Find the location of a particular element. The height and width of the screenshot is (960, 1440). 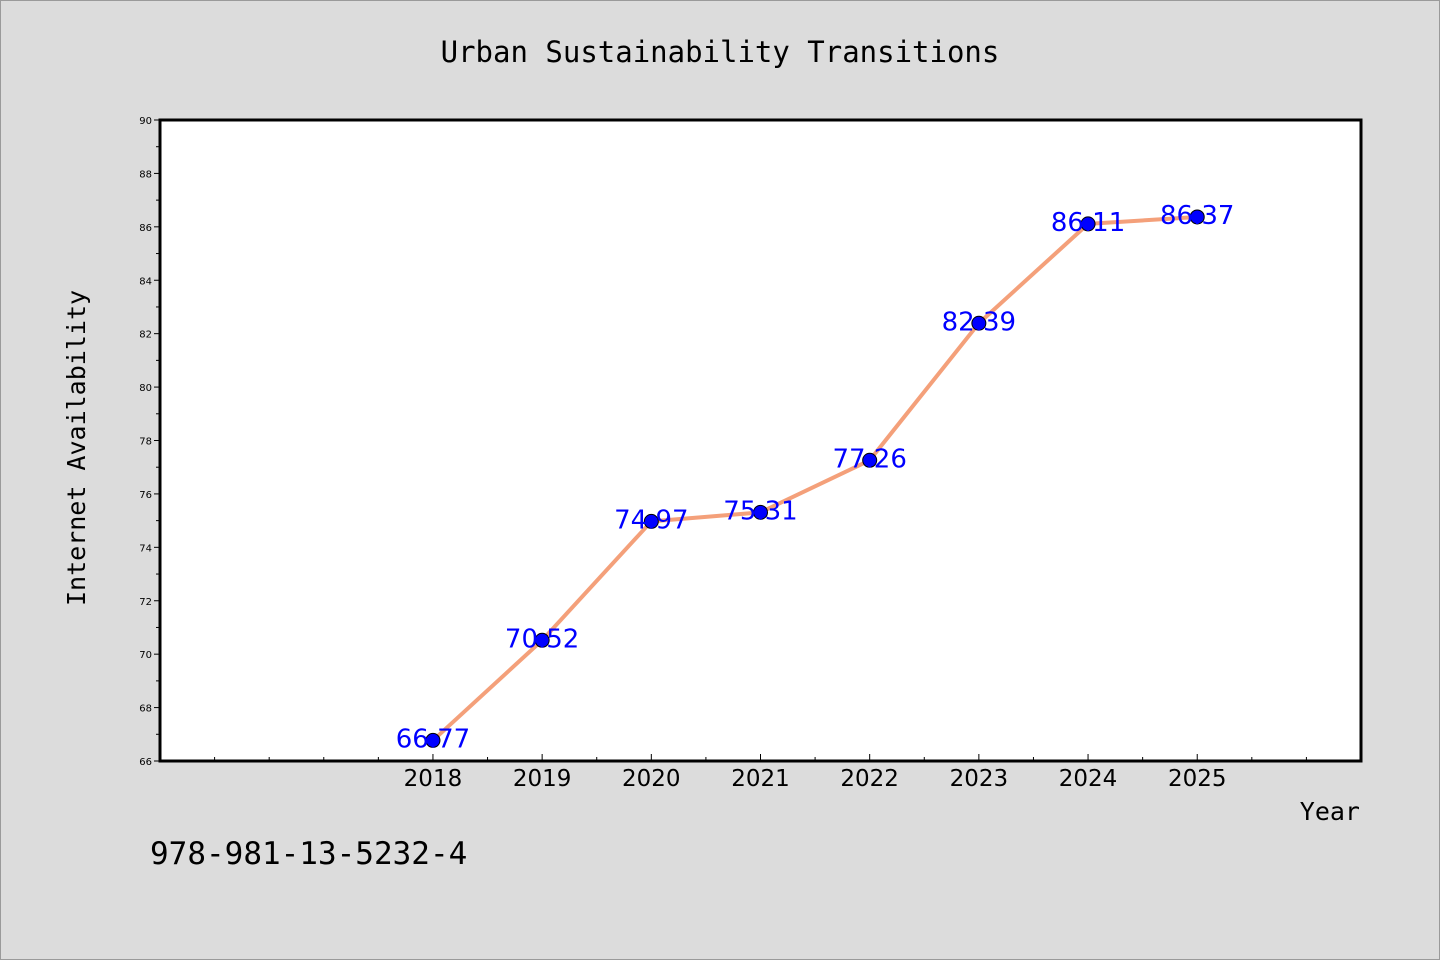

x-tick-label: 2020 is located at coordinates (651, 779).